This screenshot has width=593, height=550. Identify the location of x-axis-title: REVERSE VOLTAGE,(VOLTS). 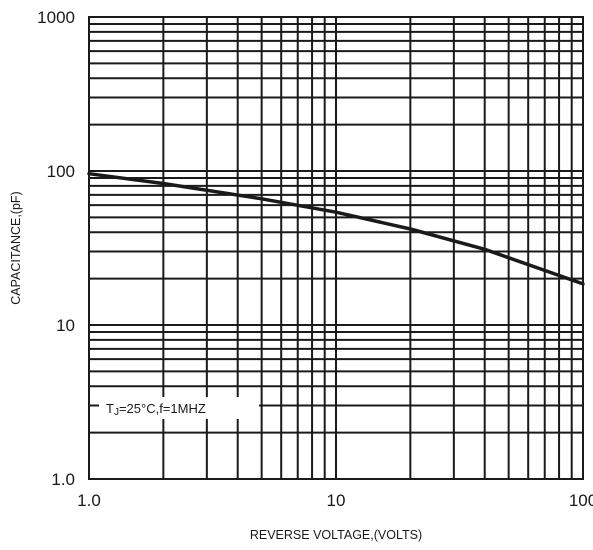
(336, 535).